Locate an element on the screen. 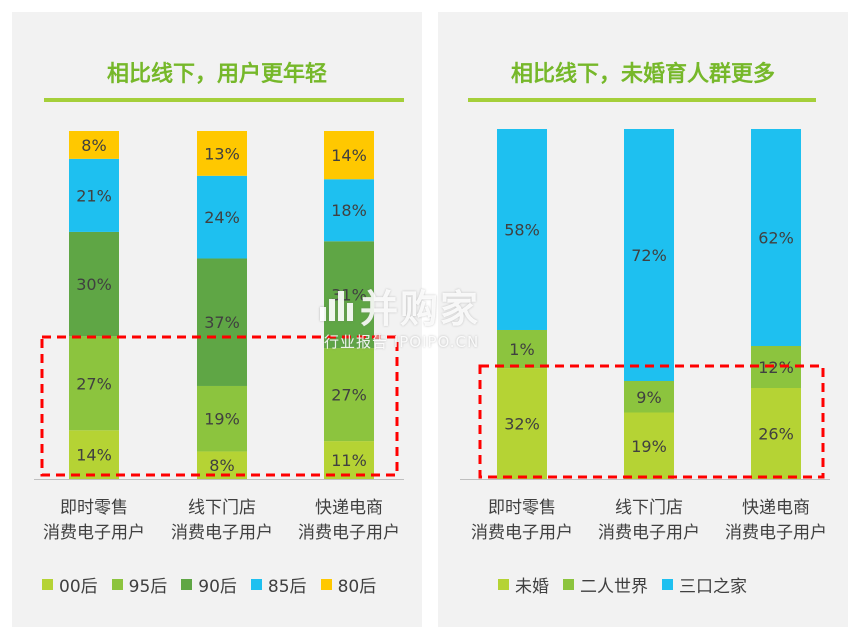 This screenshot has height=636, width=859. legend-item: 80后 is located at coordinates (348, 584).